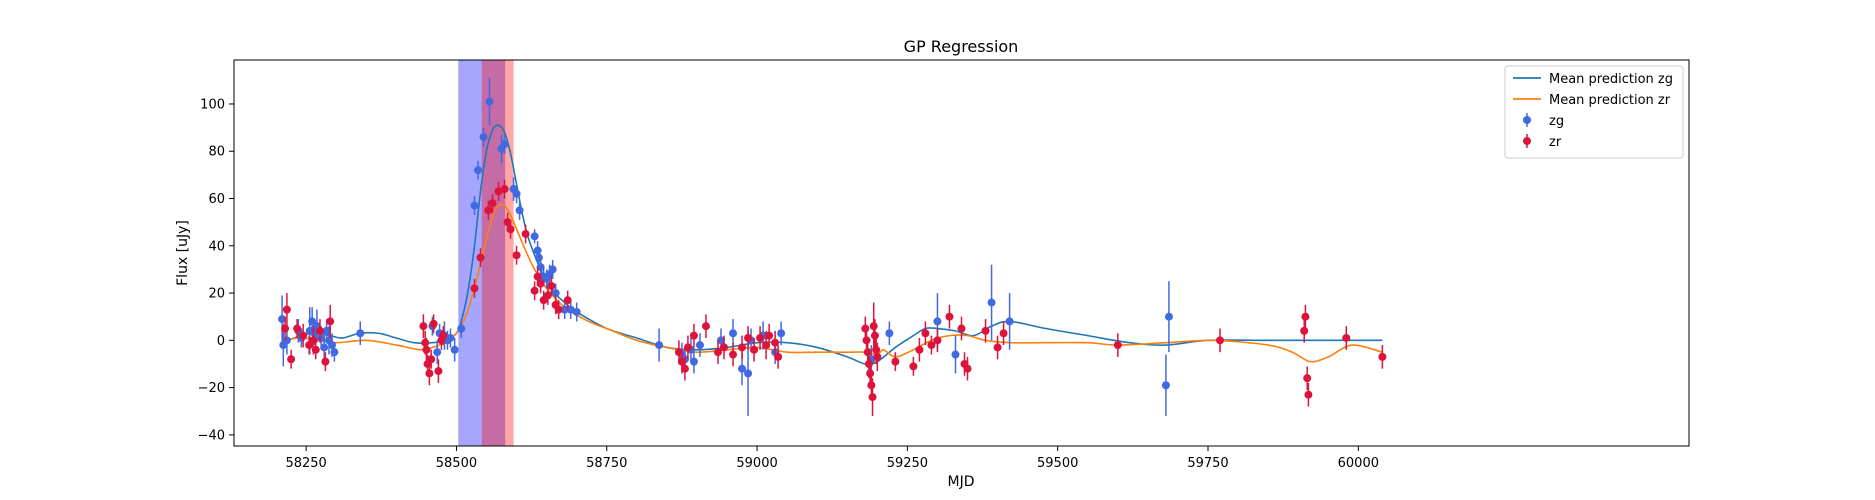 Image resolution: width=1875 pixels, height=500 pixels. I want to click on y-tick-label: 0, so click(221, 341).